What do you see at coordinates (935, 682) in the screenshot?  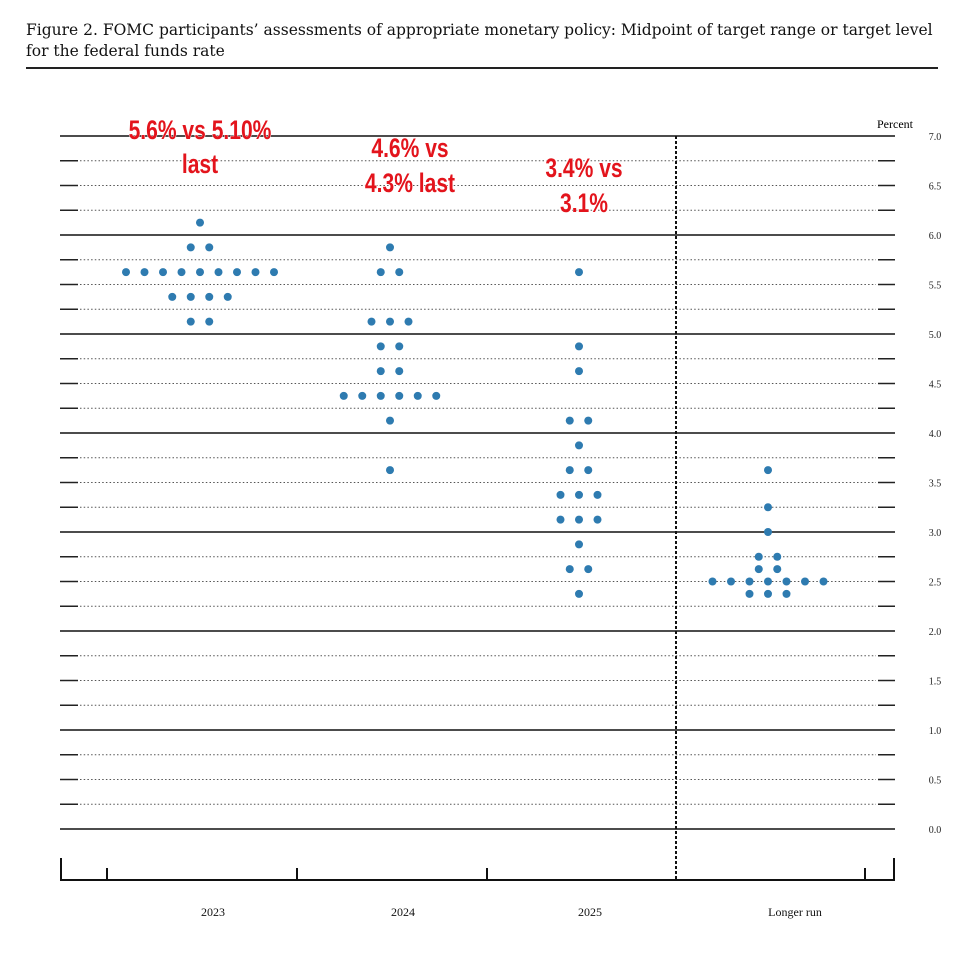 I see `y-tick-label: 1.5` at bounding box center [935, 682].